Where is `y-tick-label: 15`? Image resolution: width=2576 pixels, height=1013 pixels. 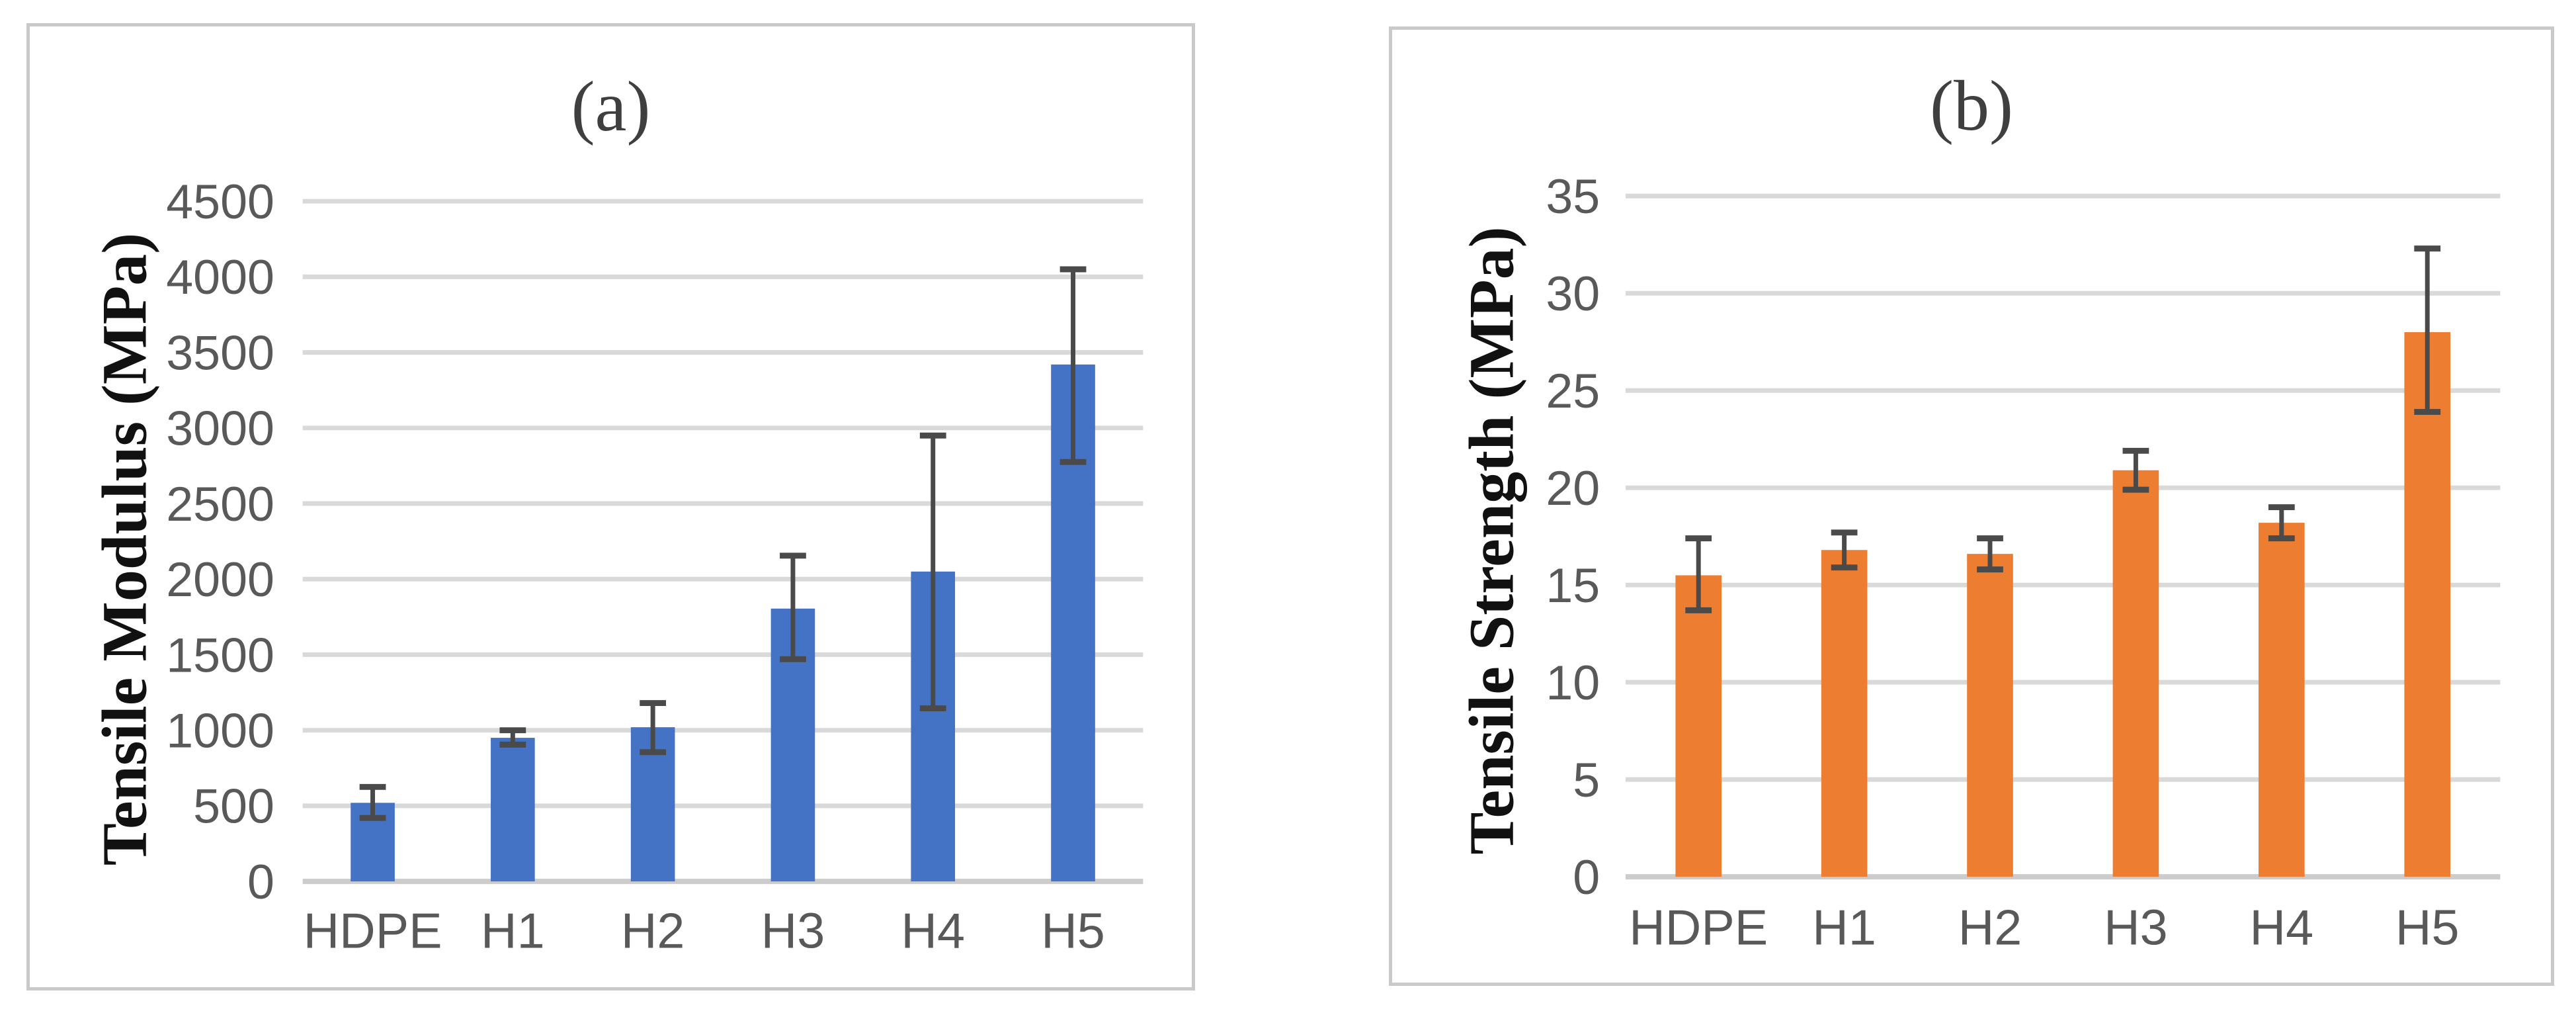
y-tick-label: 15 is located at coordinates (1573, 585).